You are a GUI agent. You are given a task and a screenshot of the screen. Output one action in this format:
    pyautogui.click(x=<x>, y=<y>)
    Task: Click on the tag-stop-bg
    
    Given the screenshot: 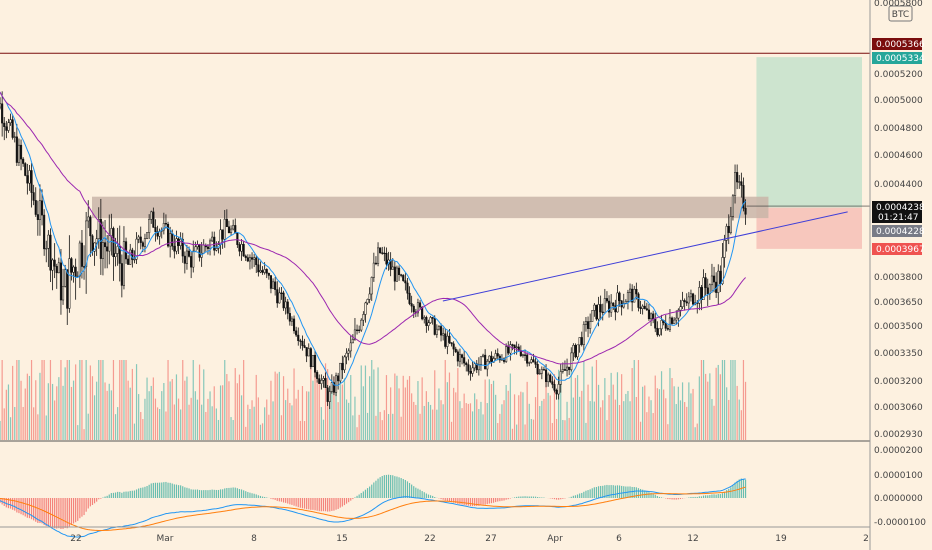 What is the action you would take?
    pyautogui.click(x=897, y=249)
    